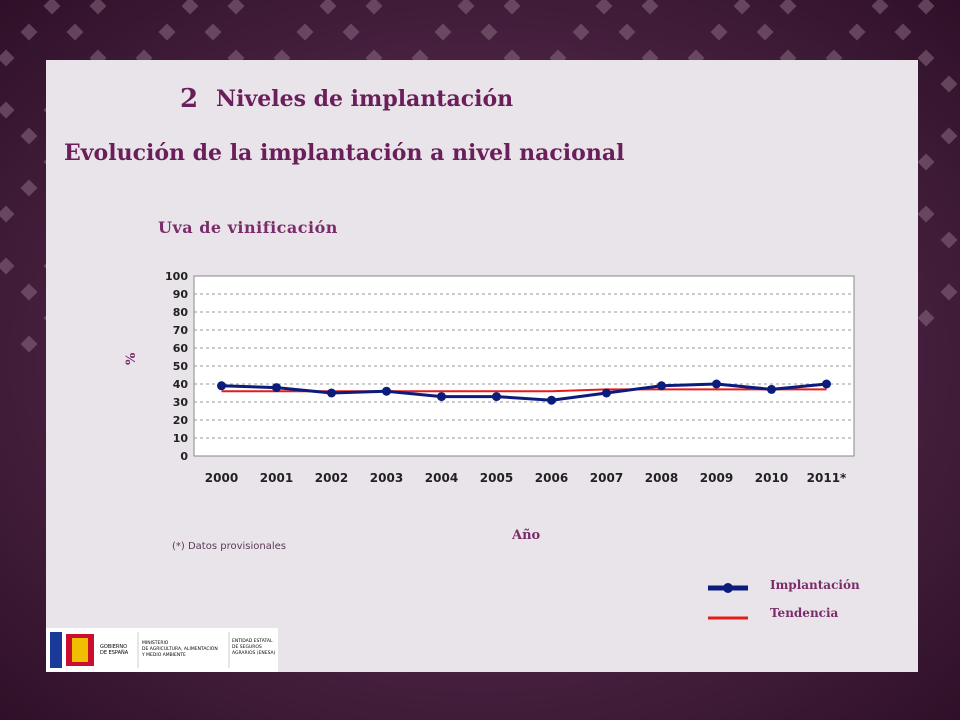  Describe the element at coordinates (184, 456) in the screenshot. I see `y-tick-label: 0` at that location.